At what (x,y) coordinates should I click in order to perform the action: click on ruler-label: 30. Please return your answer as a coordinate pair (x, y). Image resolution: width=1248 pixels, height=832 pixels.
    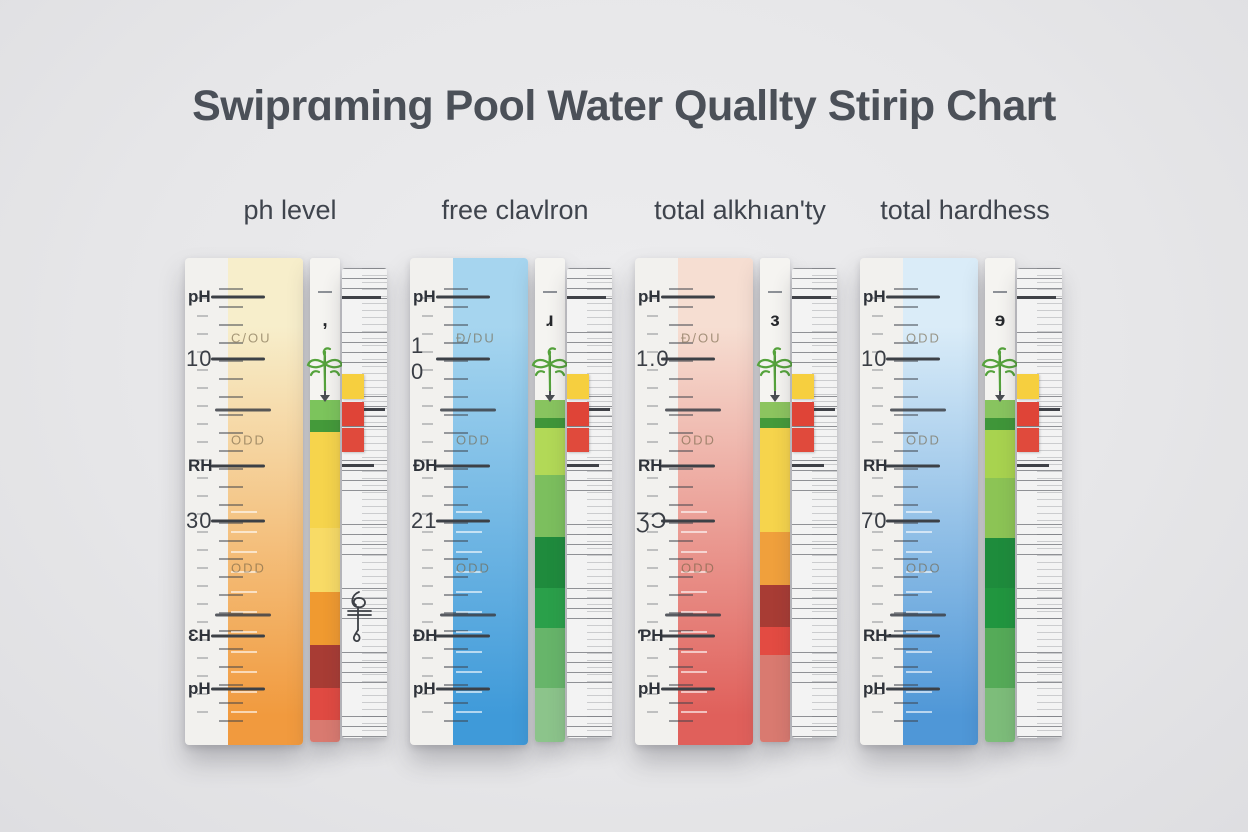
    Looking at the image, I should click on (199, 520).